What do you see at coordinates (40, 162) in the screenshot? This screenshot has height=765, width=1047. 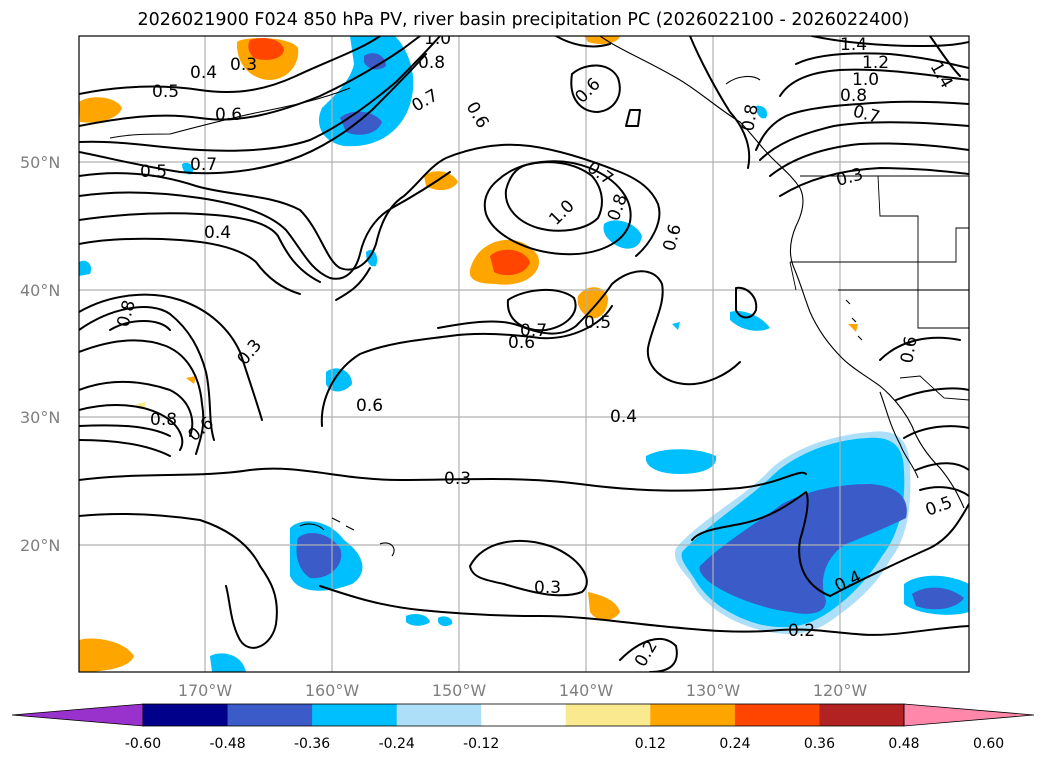 I see `lat-tick-50n: 50°N` at bounding box center [40, 162].